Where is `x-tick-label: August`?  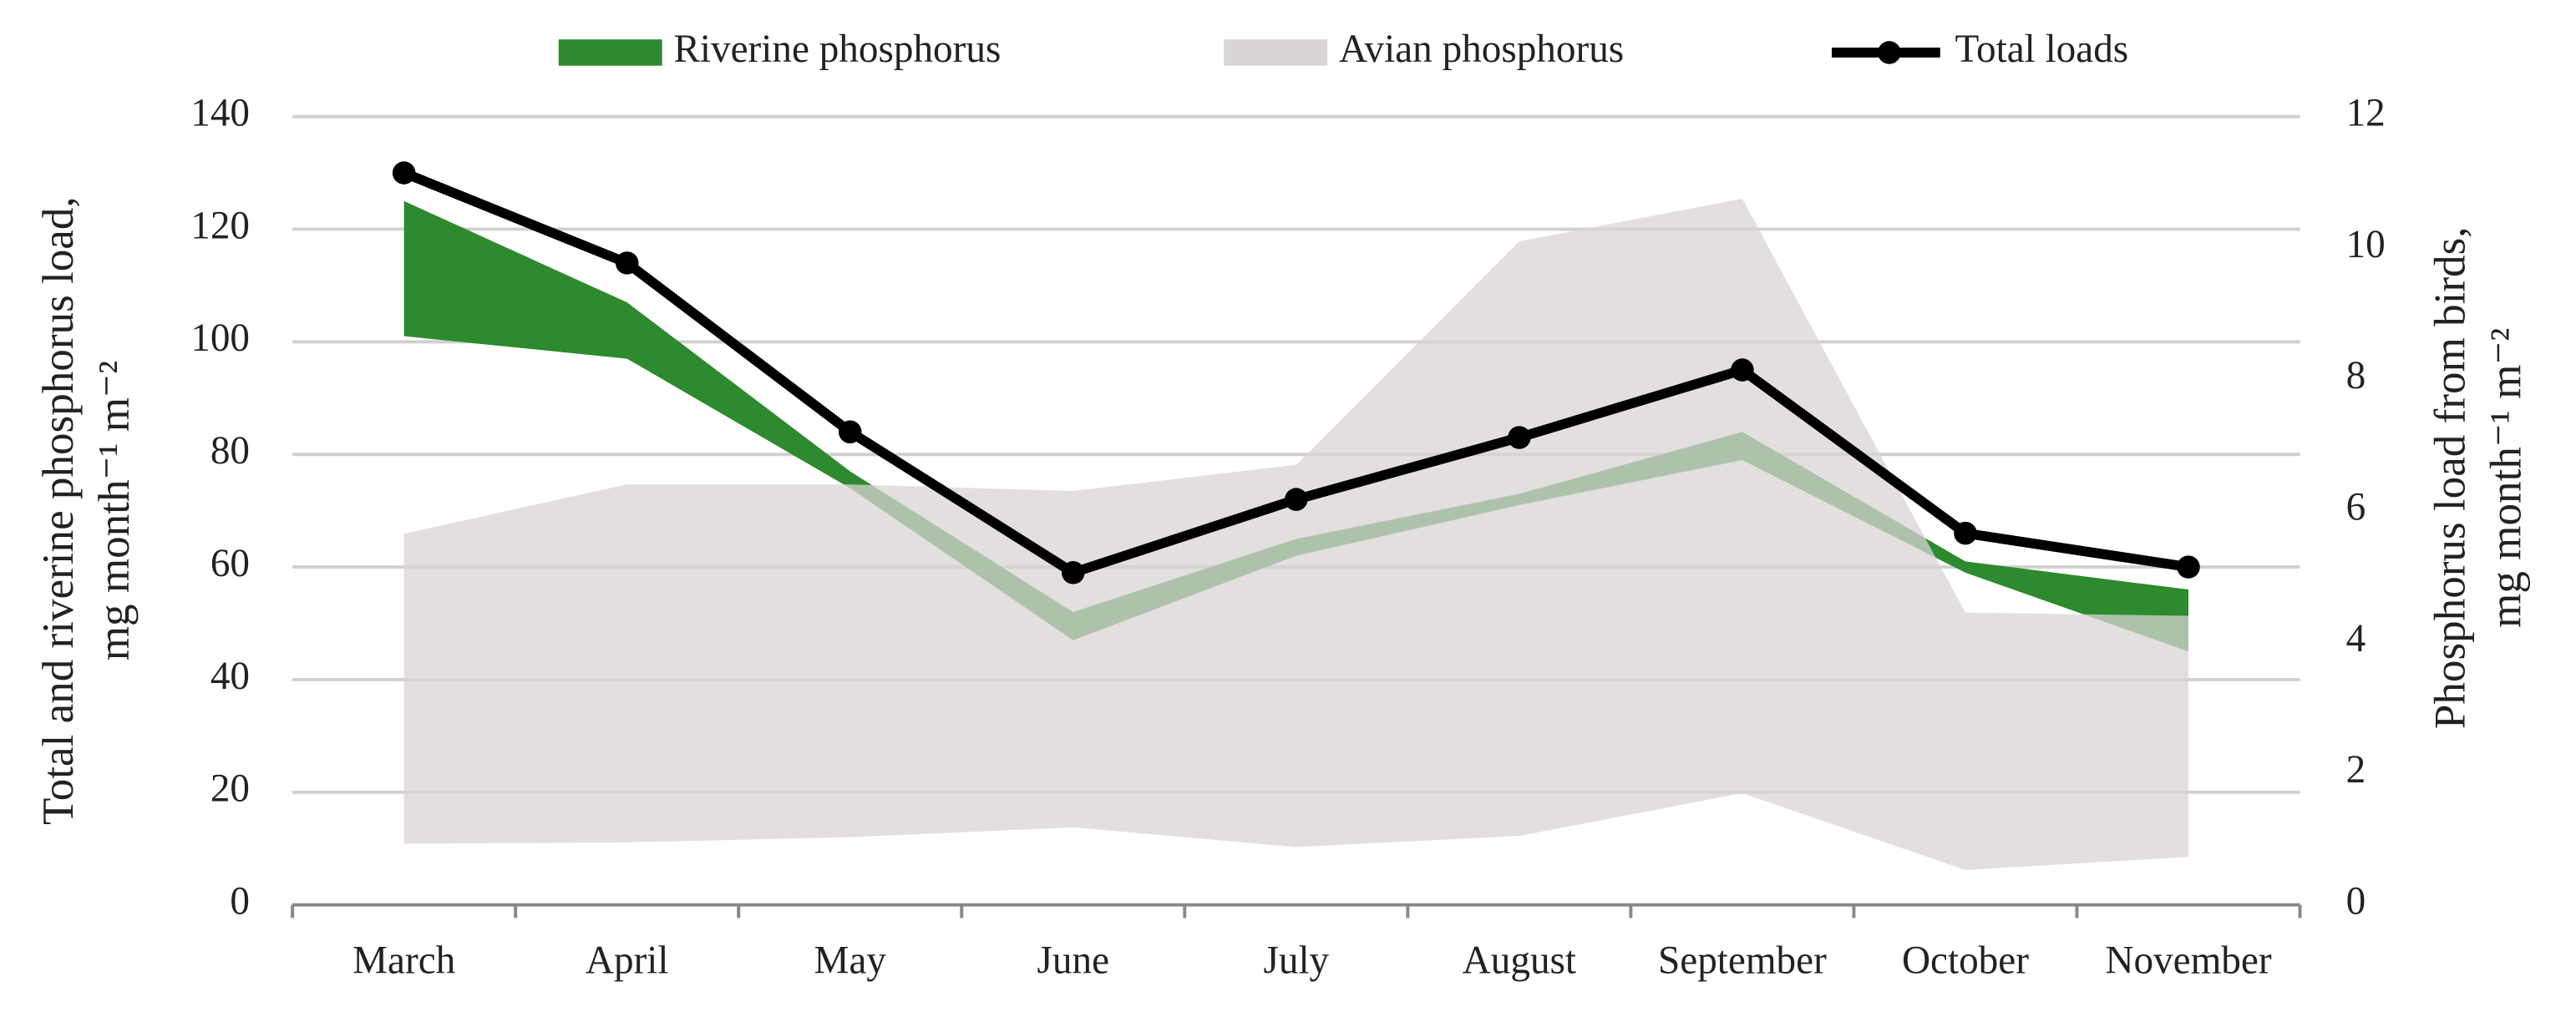
x-tick-label: August is located at coordinates (1519, 960).